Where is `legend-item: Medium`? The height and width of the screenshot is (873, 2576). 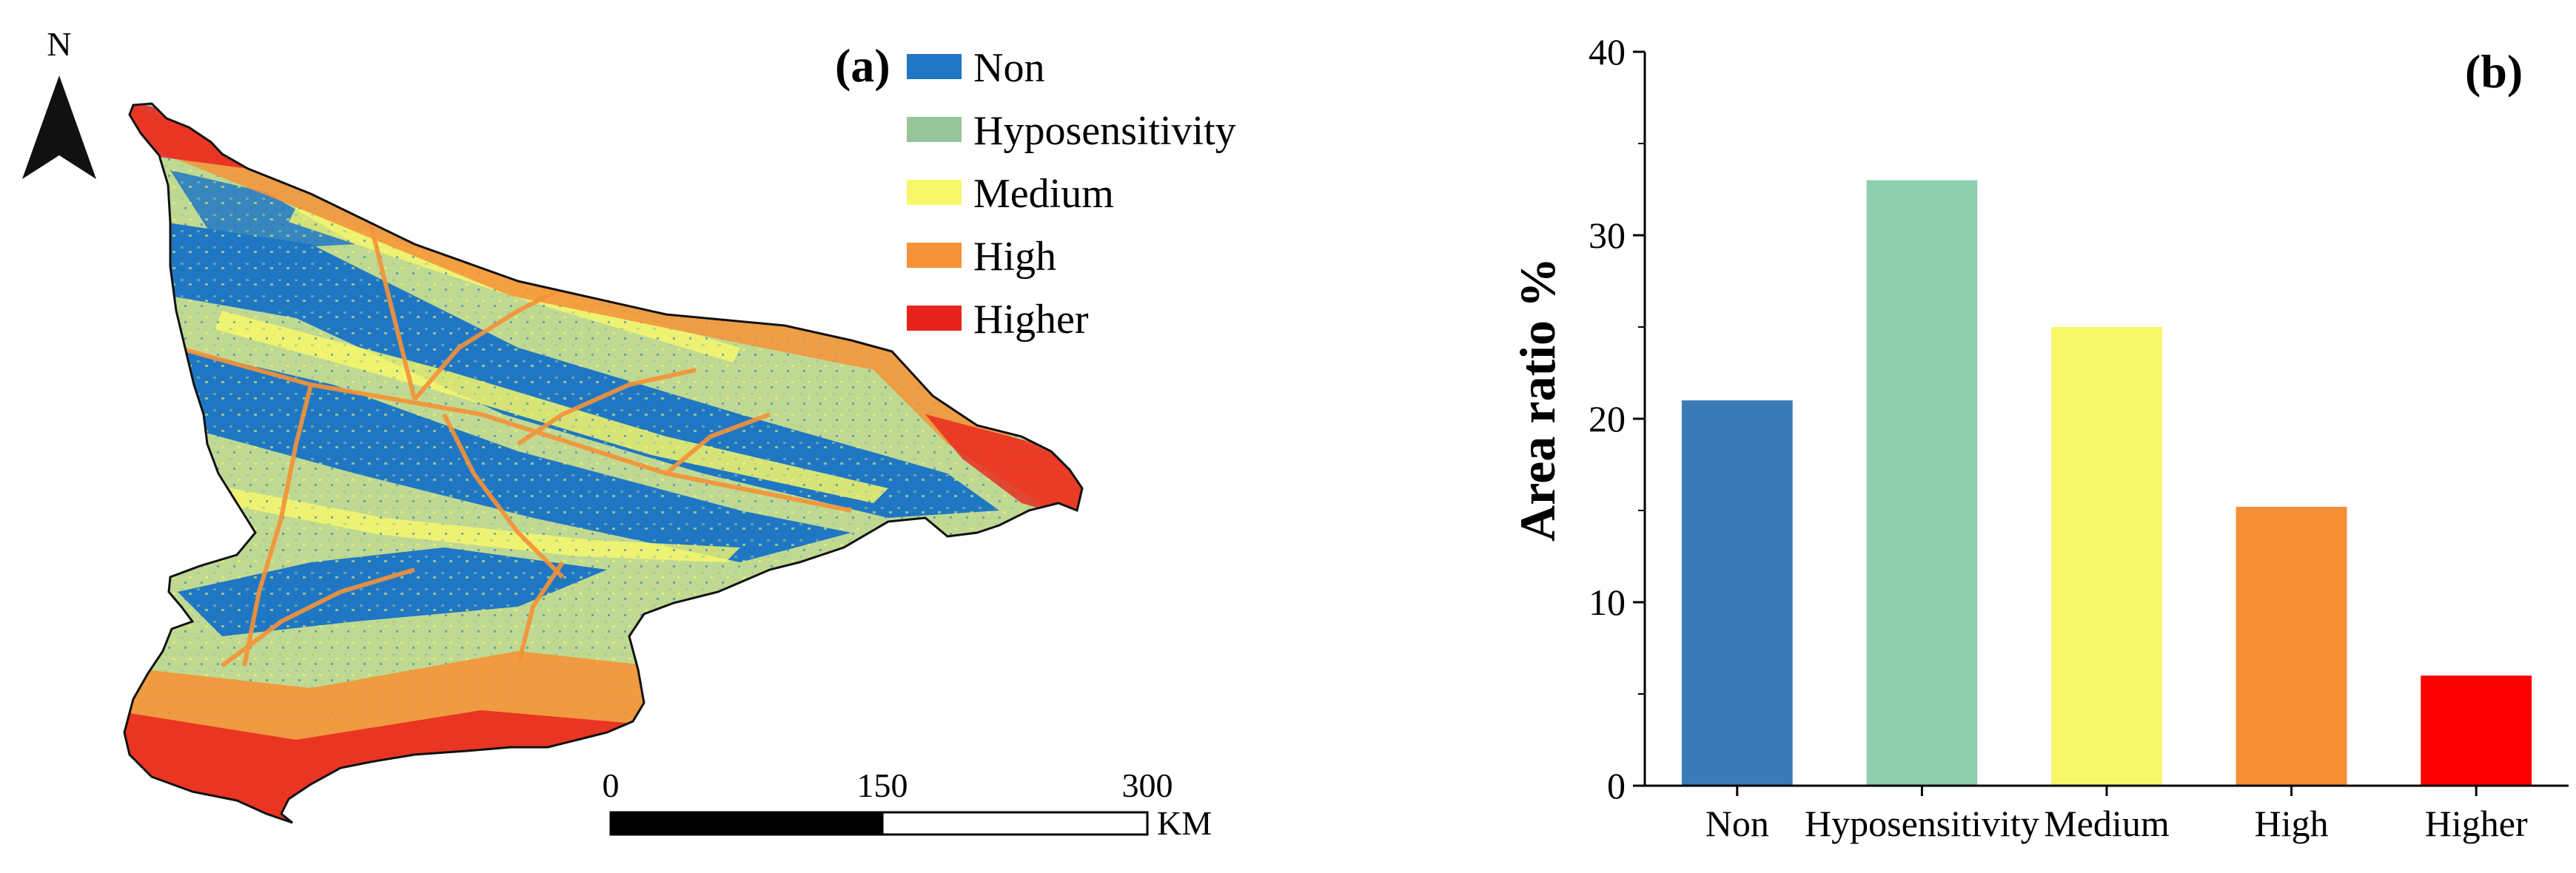 legend-item: Medium is located at coordinates (1010, 194).